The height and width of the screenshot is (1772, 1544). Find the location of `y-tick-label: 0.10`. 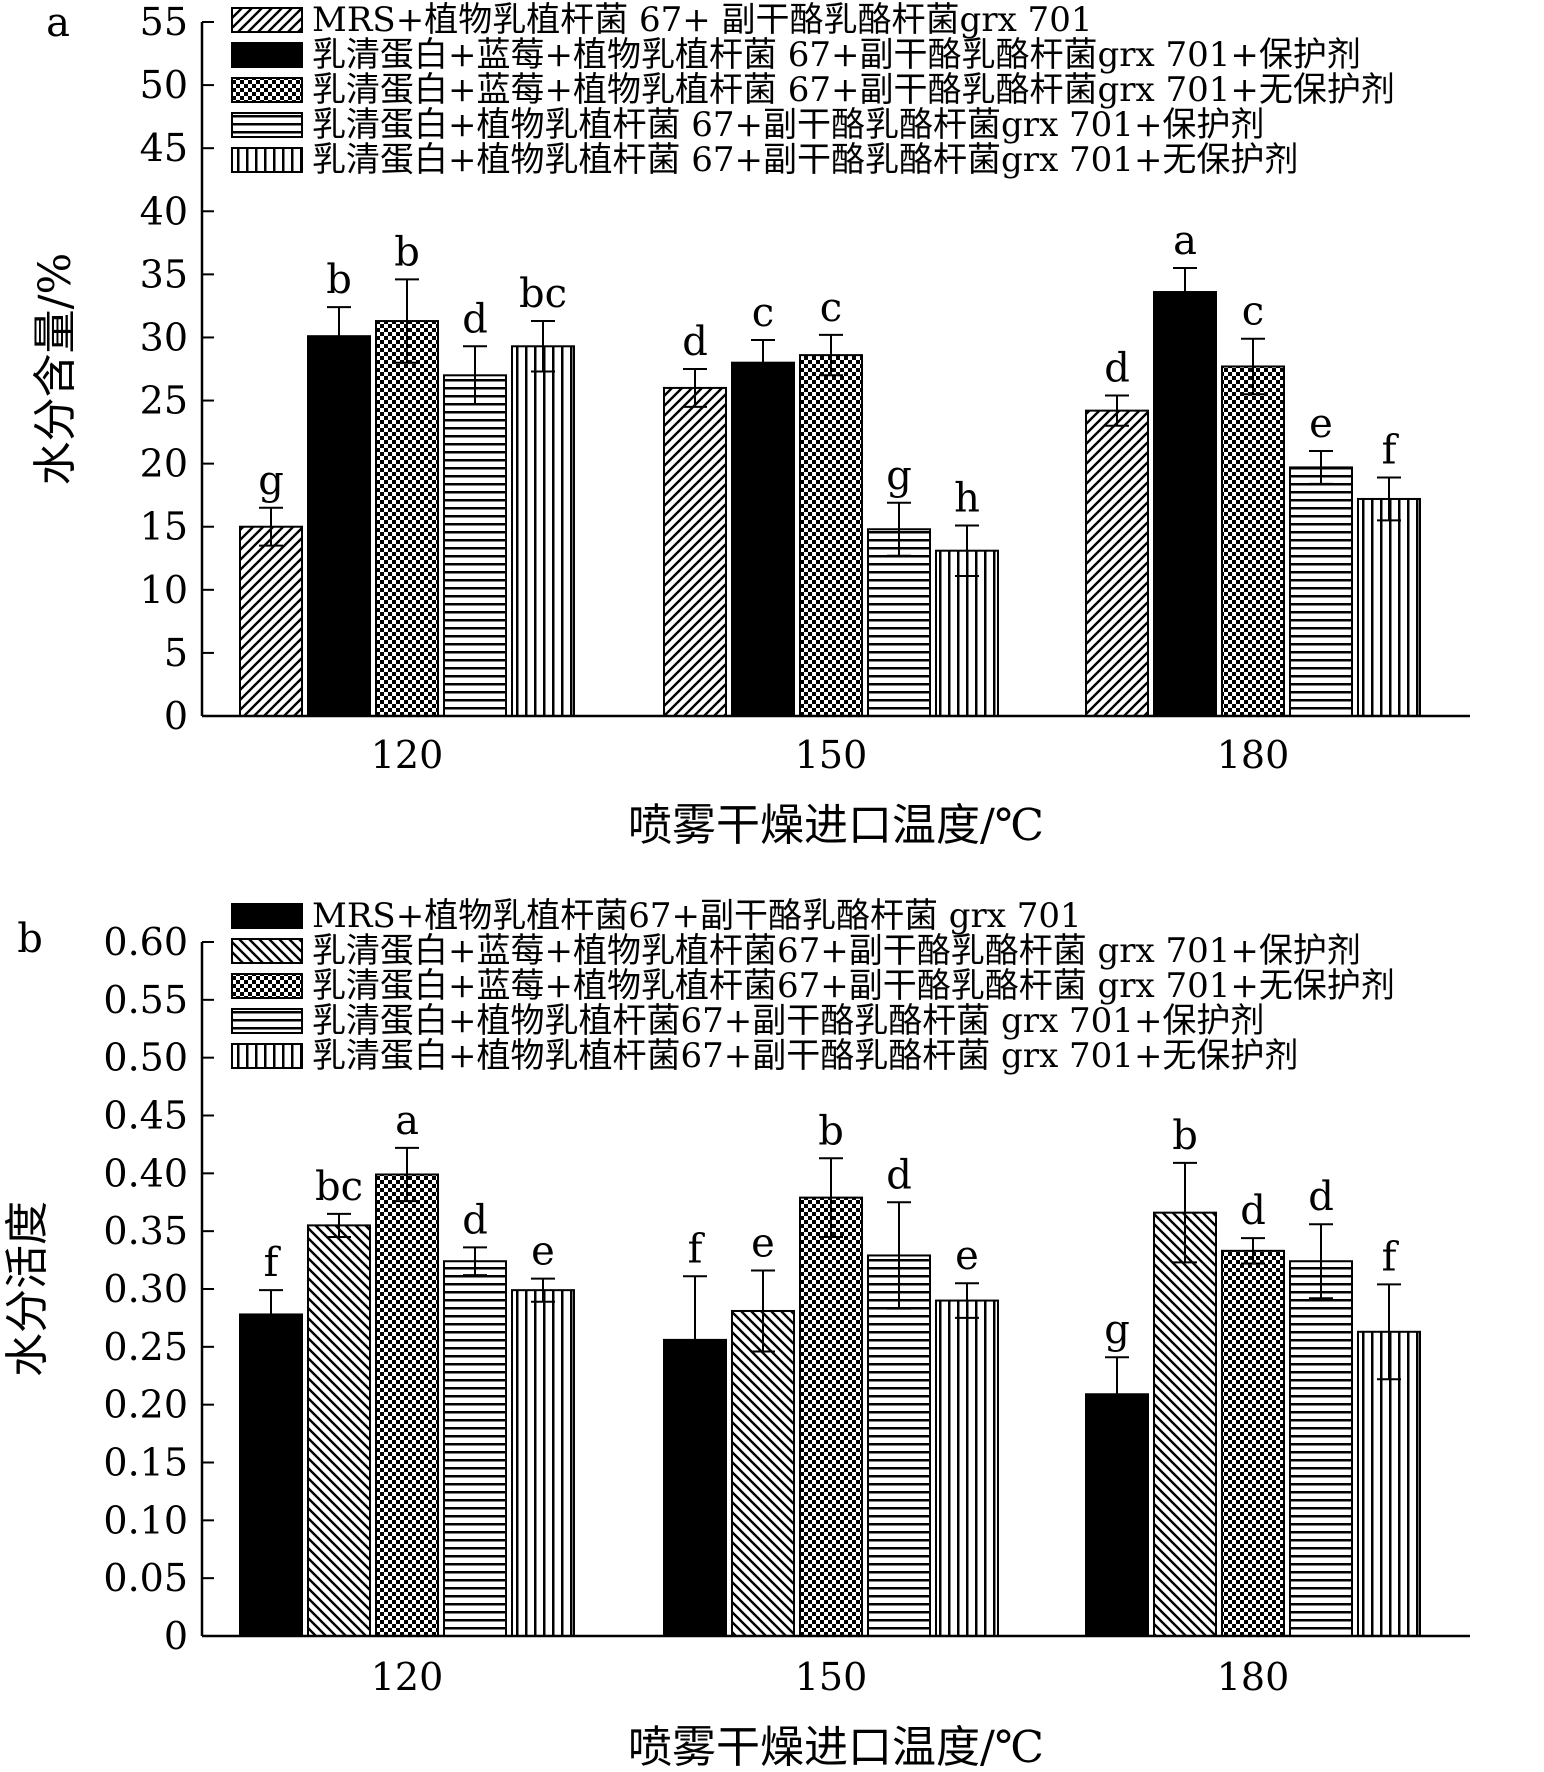

y-tick-label: 0.10 is located at coordinates (145, 1520).